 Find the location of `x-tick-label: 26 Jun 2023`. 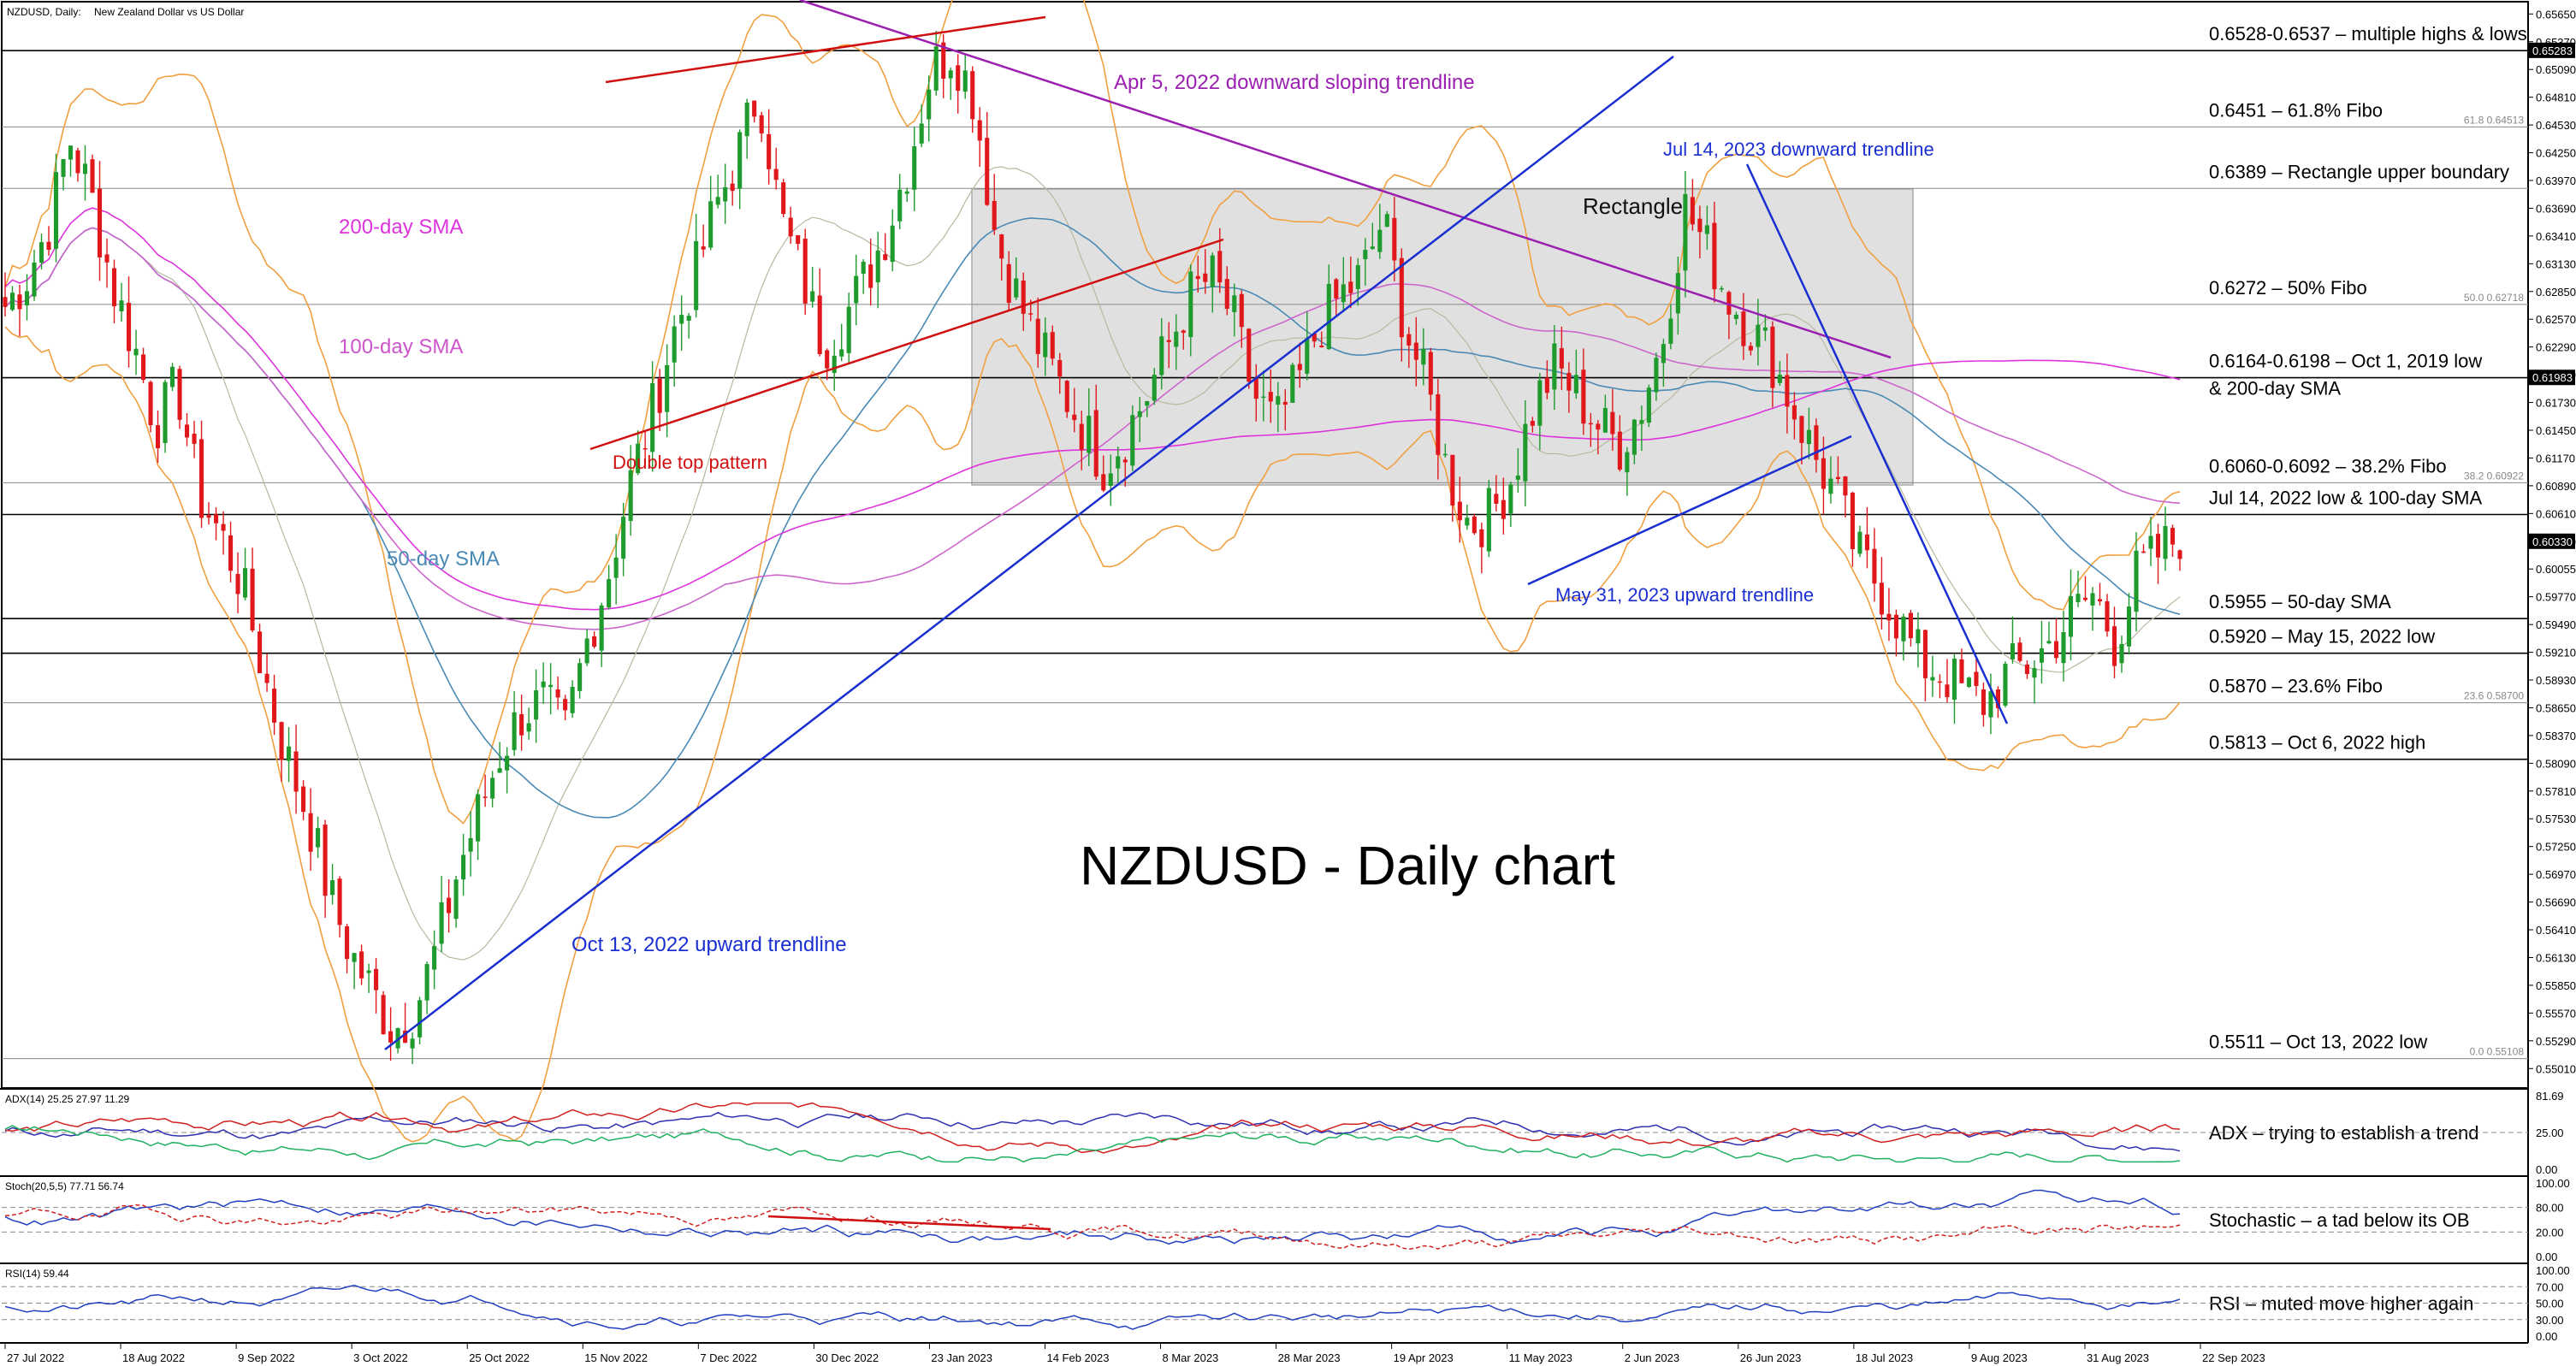

x-tick-label: 26 Jun 2023 is located at coordinates (1771, 1357).